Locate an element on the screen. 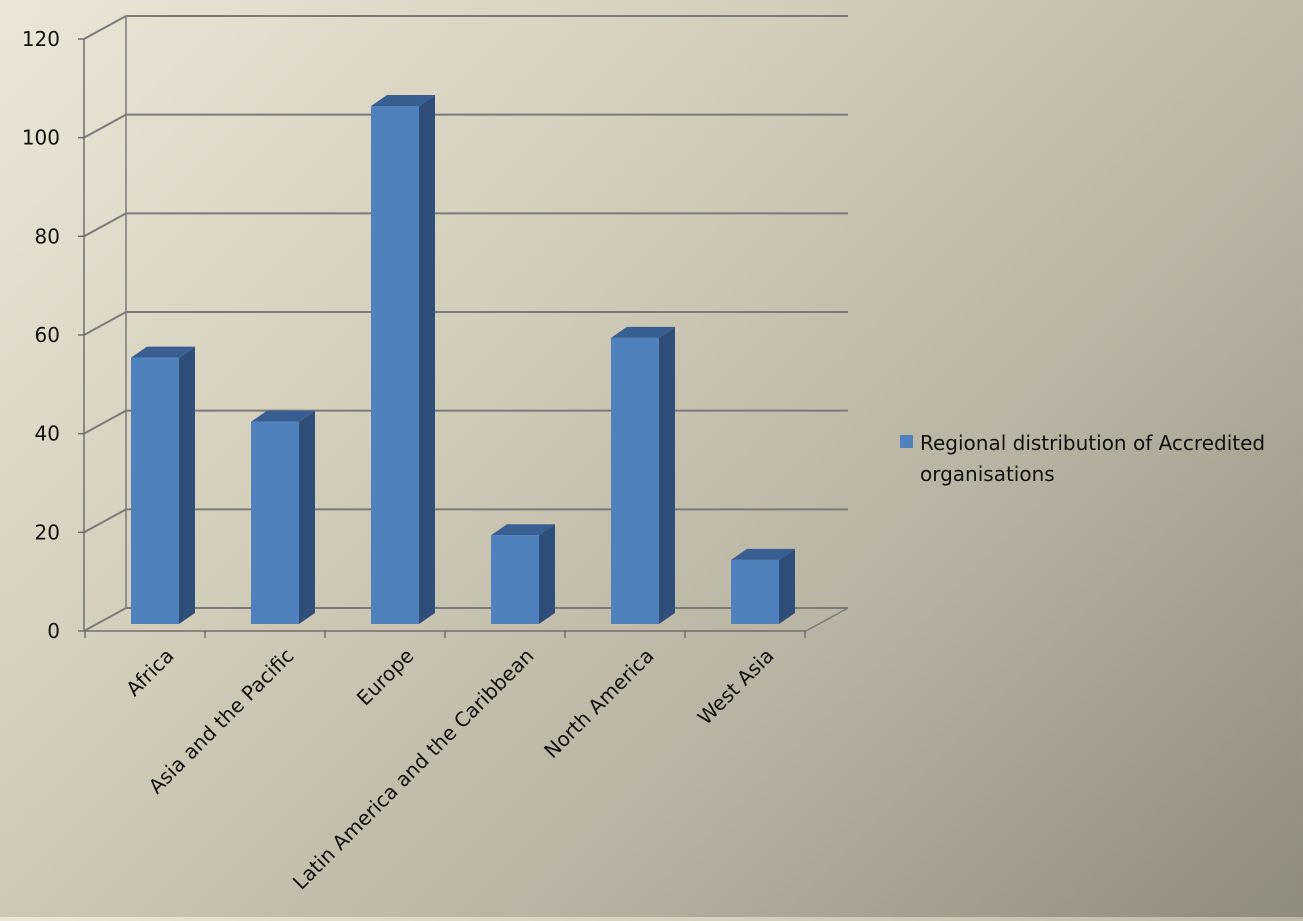 The width and height of the screenshot is (1303, 921). y-tick-label: 100 is located at coordinates (41, 138).